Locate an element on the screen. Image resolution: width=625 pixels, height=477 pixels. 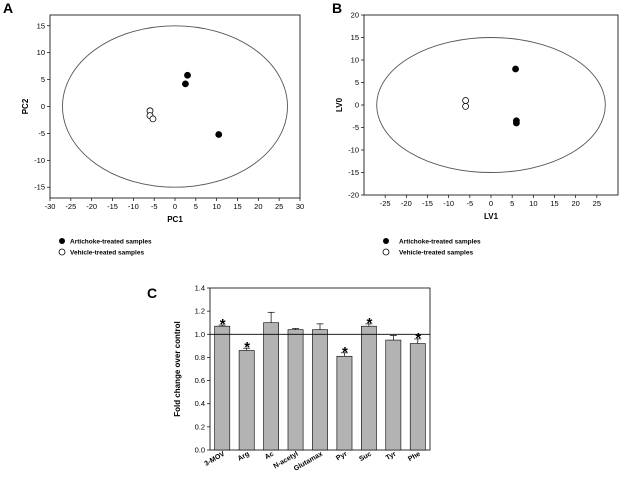
x-axis-label: PC1 is located at coordinates (175, 219).